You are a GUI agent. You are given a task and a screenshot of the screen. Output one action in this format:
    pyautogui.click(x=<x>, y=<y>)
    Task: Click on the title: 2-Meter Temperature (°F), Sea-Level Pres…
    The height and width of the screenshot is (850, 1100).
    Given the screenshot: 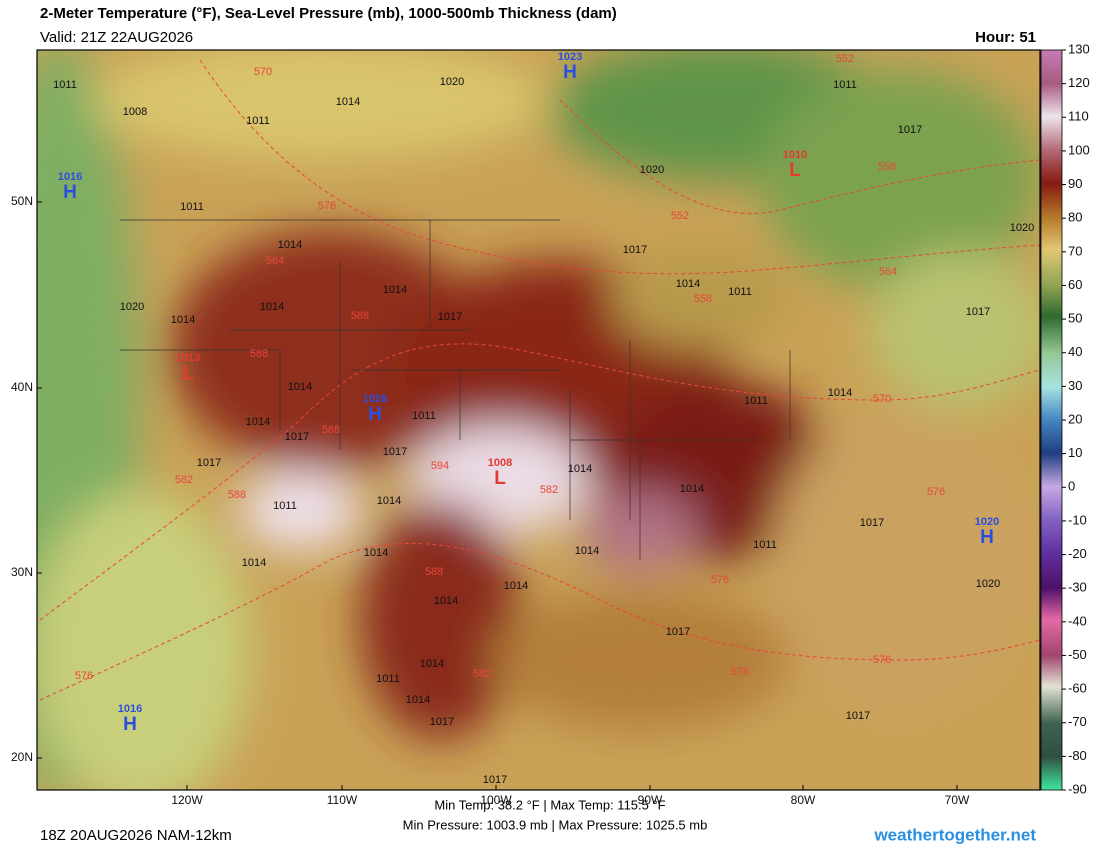 What is the action you would take?
    pyautogui.click(x=328, y=13)
    